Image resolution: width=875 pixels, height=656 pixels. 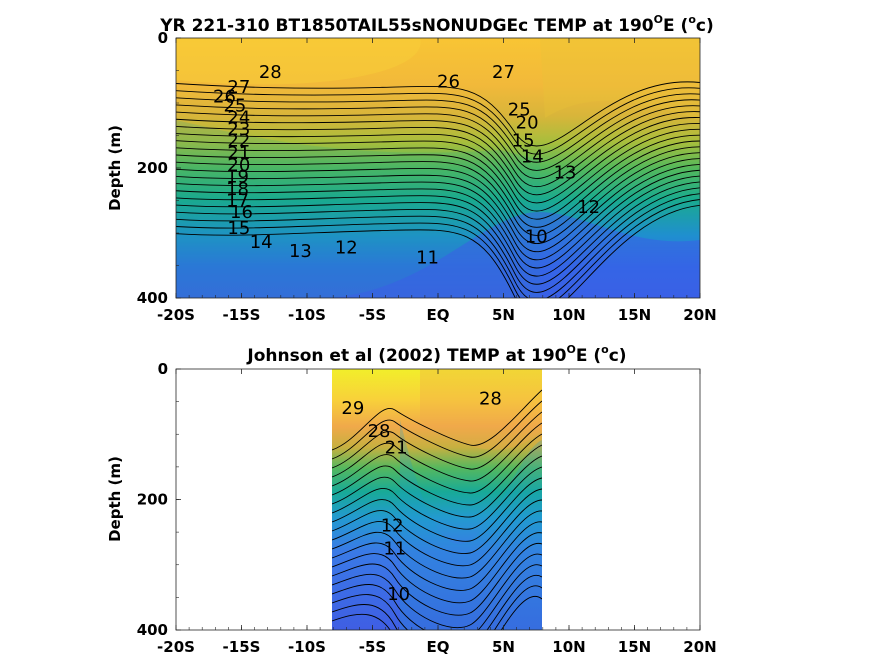 What do you see at coordinates (241, 212) in the screenshot?
I see `contour-label: 16` at bounding box center [241, 212].